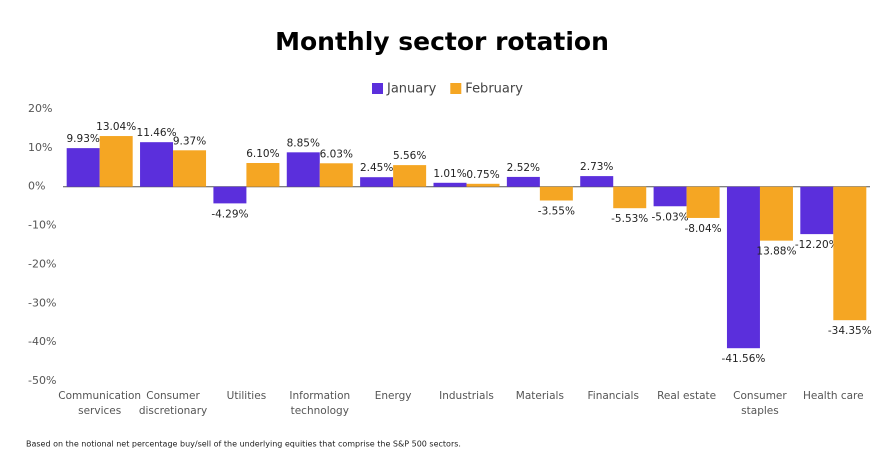  Describe the element at coordinates (670, 217) in the screenshot. I see `value-label: -5.03%` at that location.